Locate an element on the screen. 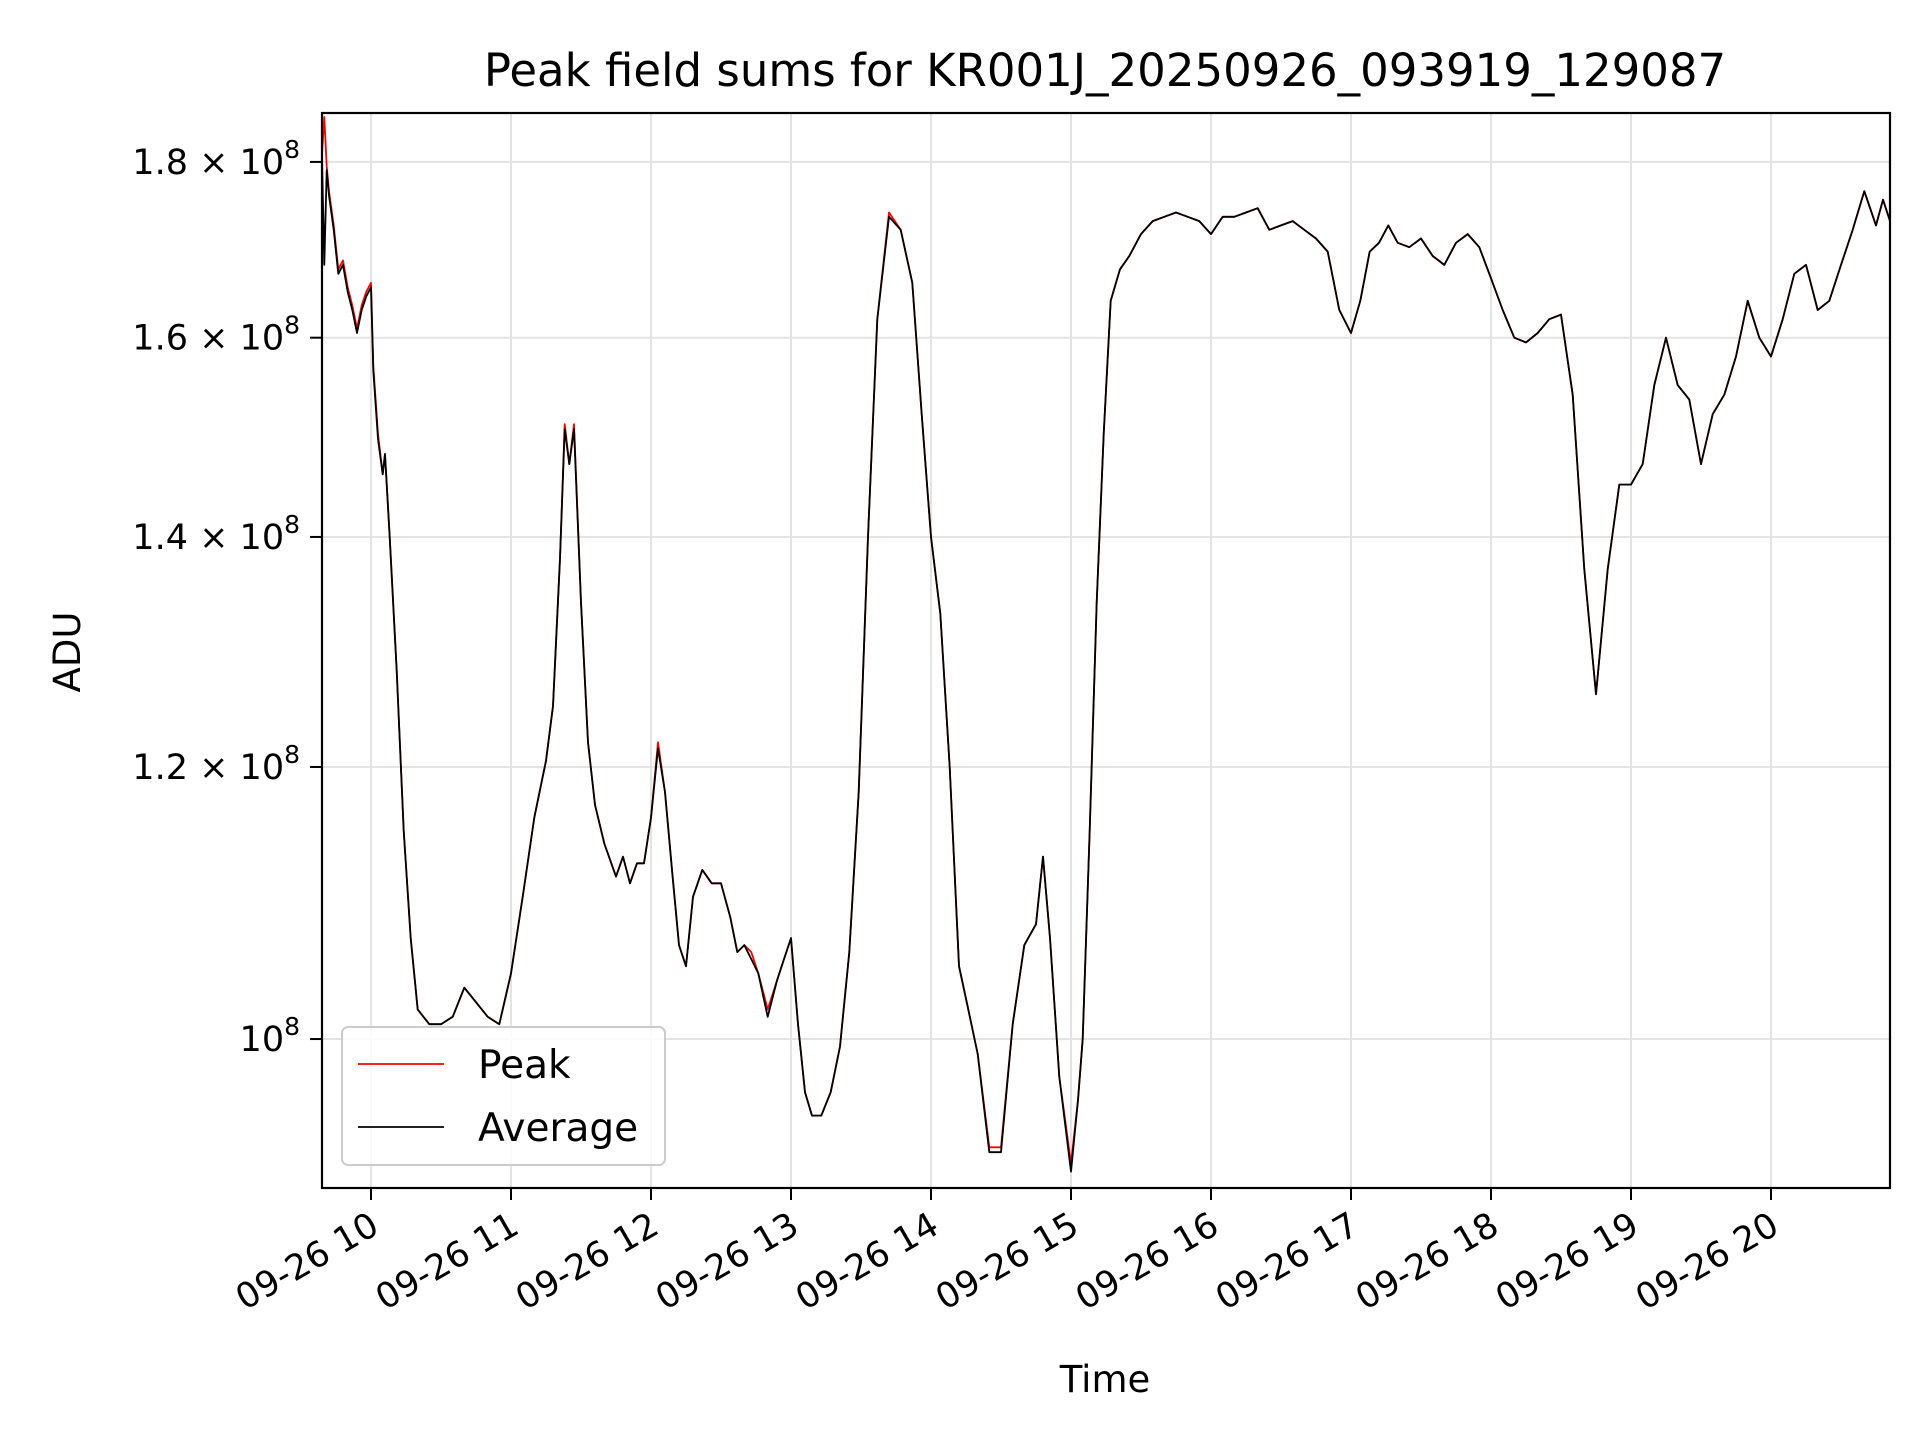 Image resolution: width=1920 pixels, height=1440 pixels. y-tick-mantissa: 1.2 is located at coordinates (160, 768).